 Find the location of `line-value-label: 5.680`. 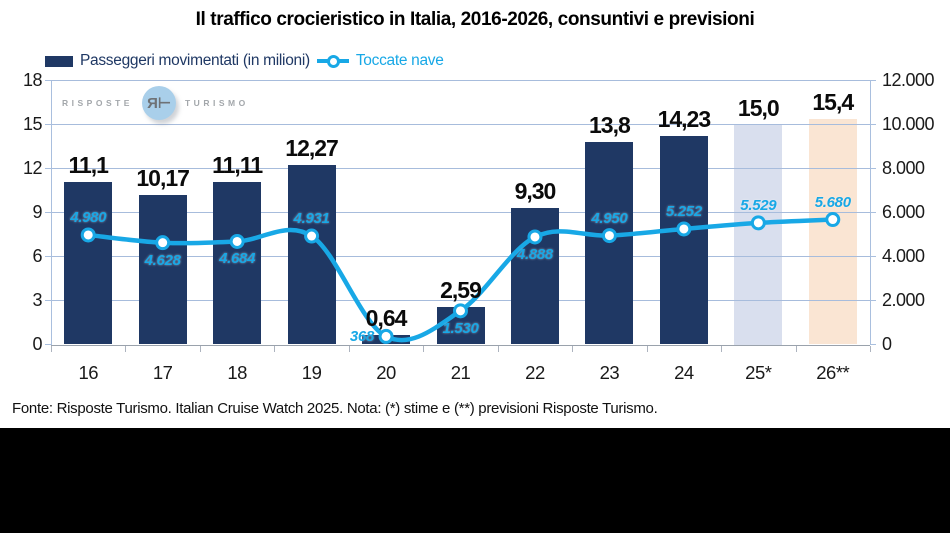

line-value-label: 5.680 is located at coordinates (832, 202).